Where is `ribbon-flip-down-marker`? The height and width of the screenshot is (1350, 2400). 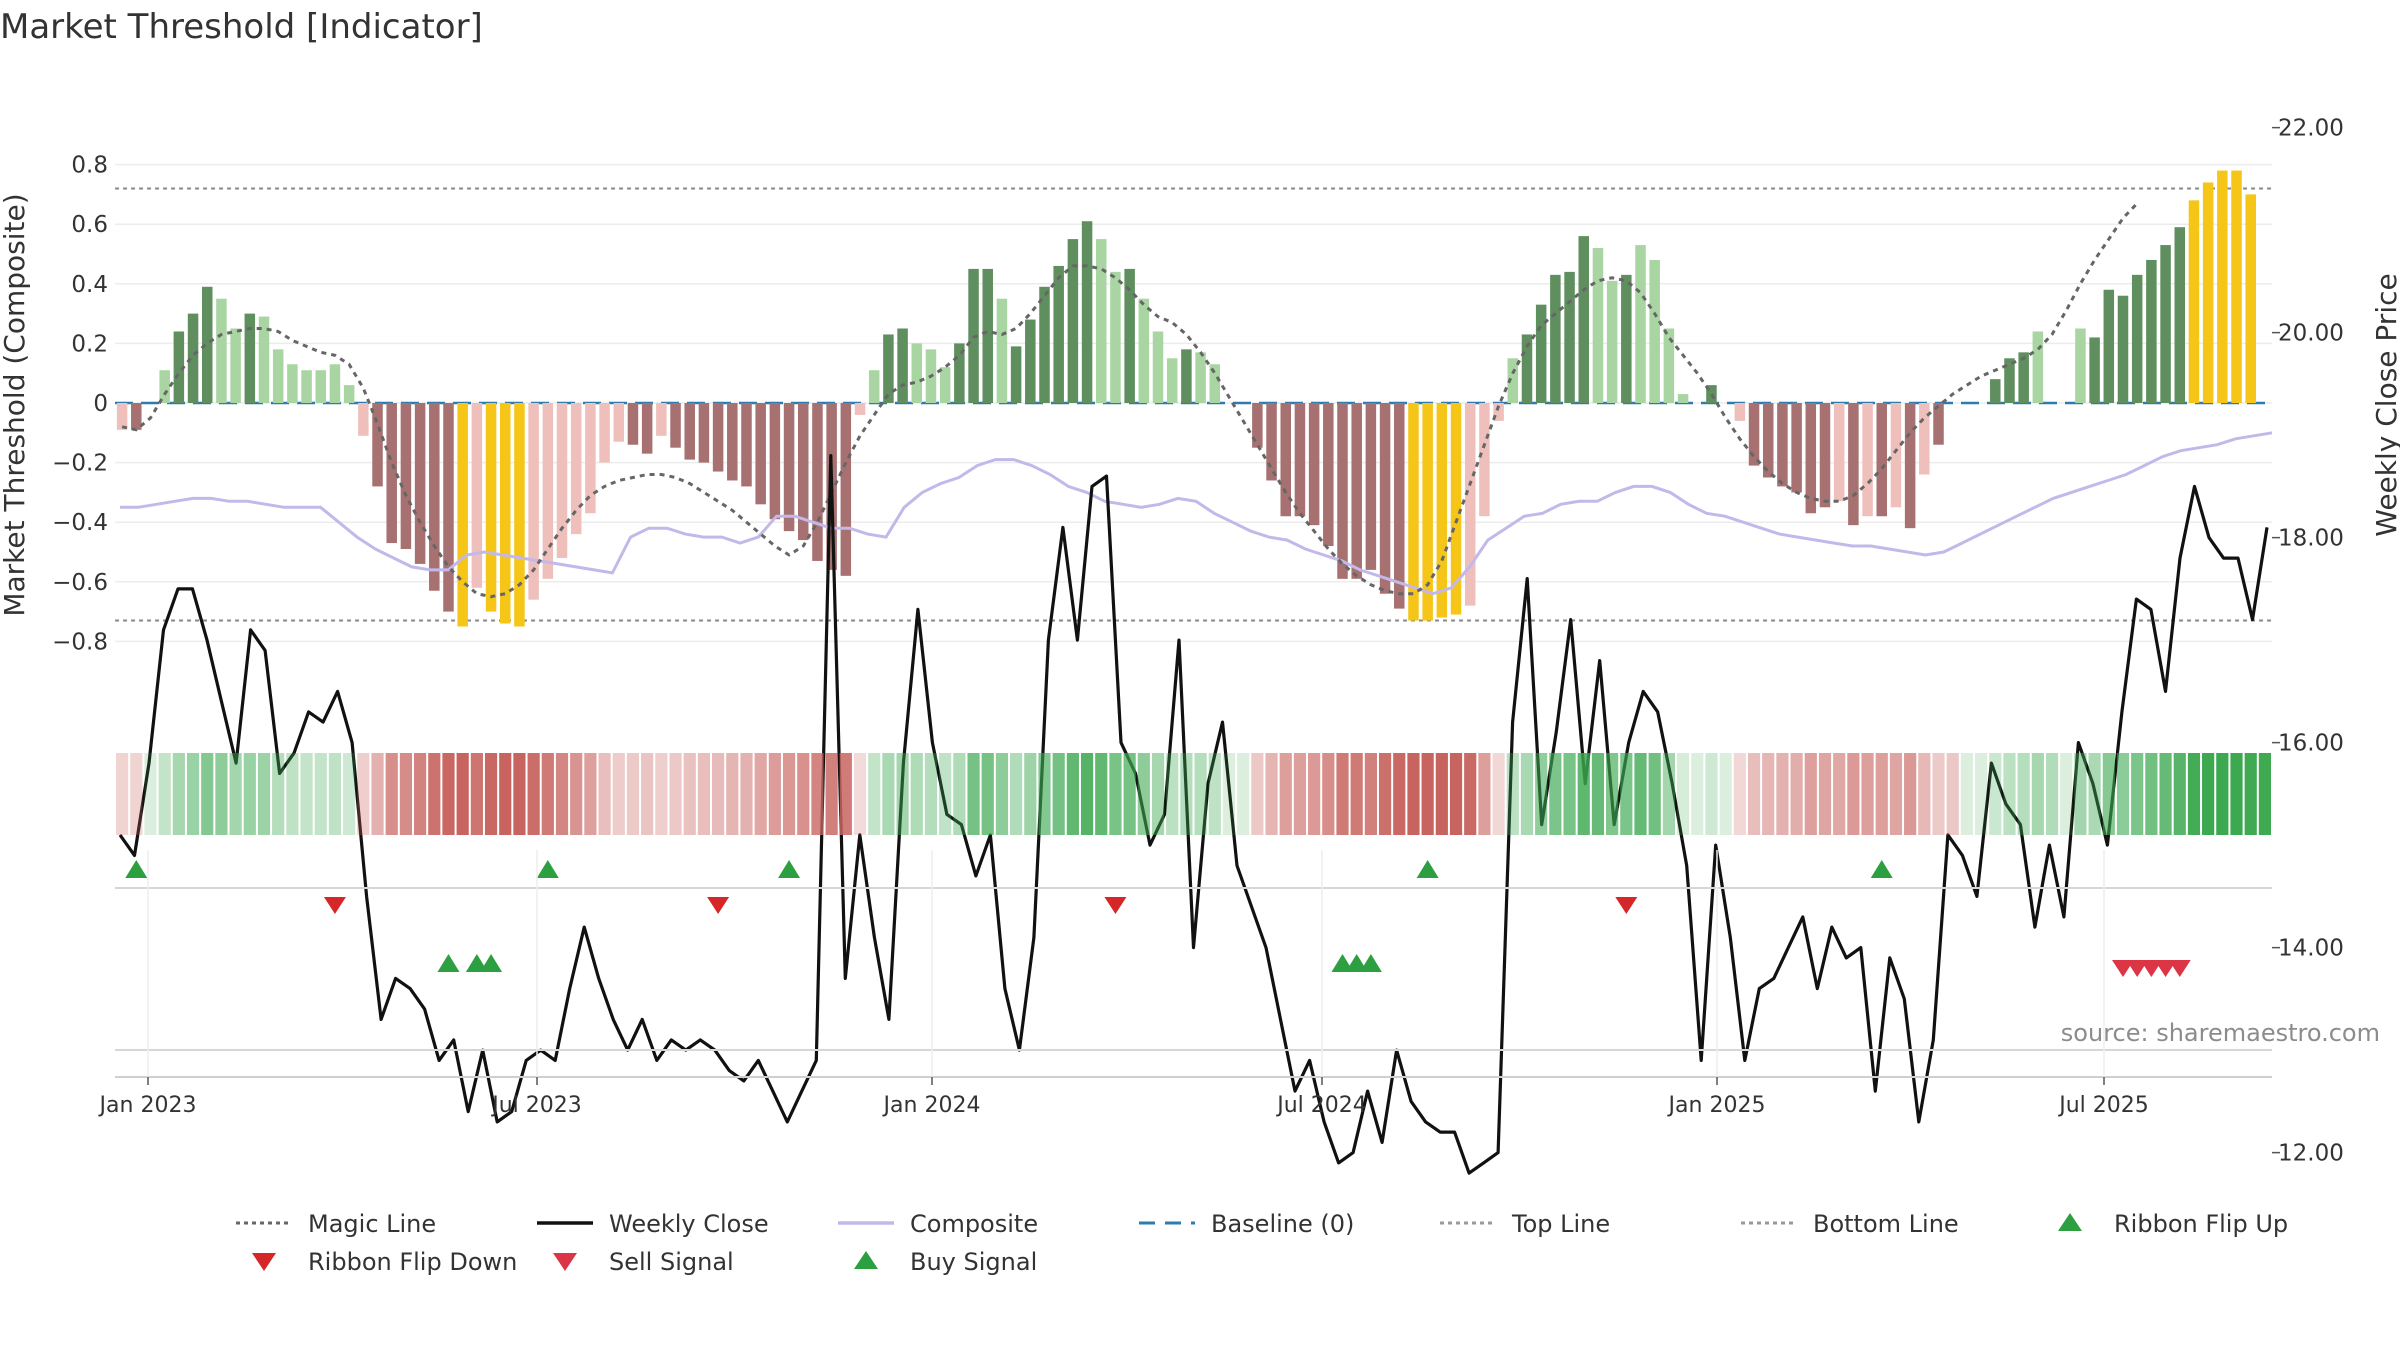
ribbon-flip-down-marker is located at coordinates (1115, 905).